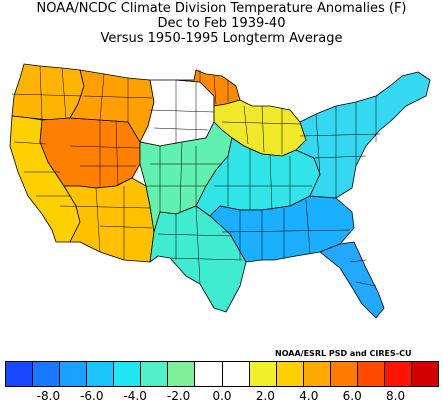  Describe the element at coordinates (178, 396) in the screenshot. I see `legend-tick-label: -2.0` at that location.